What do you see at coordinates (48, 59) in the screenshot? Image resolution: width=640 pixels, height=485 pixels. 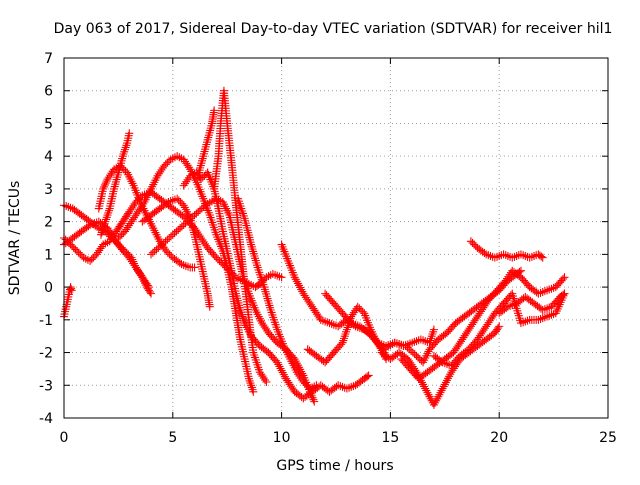 I see `y-tick-label: 7` at bounding box center [48, 59].